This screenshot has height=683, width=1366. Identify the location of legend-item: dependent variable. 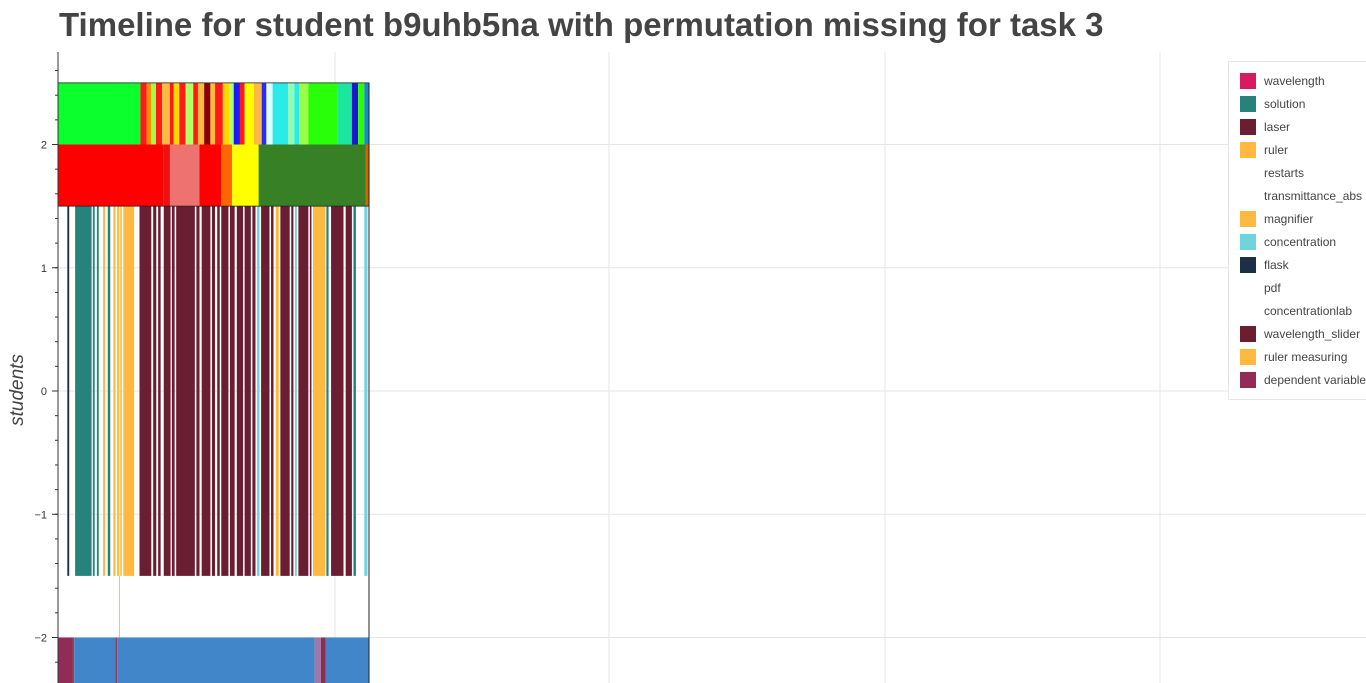
(1303, 380).